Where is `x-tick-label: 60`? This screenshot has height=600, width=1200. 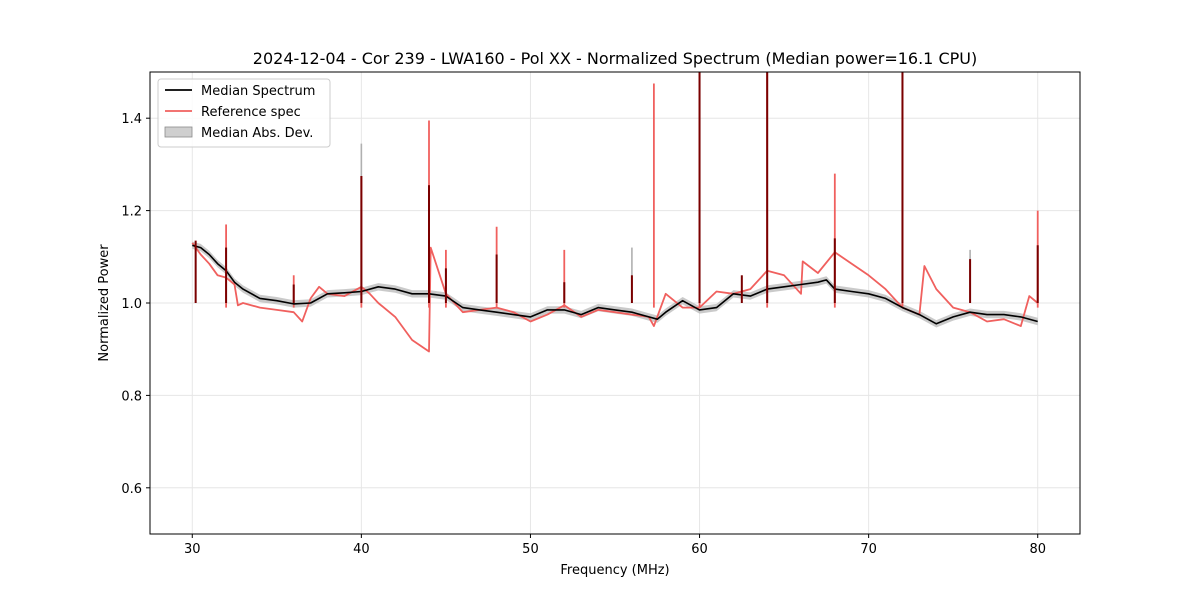
x-tick-label: 60 is located at coordinates (699, 549).